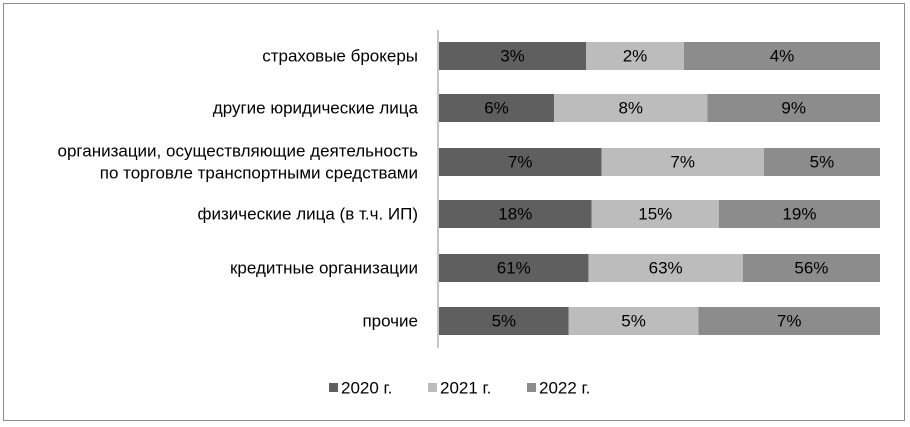 The width and height of the screenshot is (910, 427). I want to click on data-label: 2%, so click(635, 56).